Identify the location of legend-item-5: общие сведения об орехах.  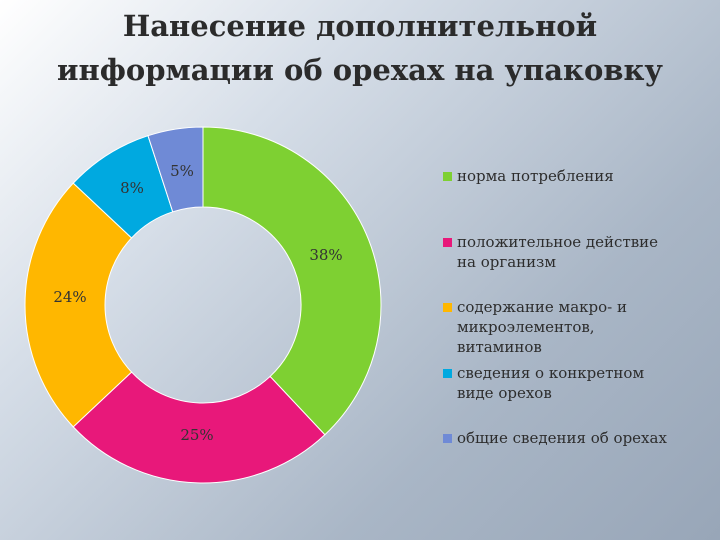
(555, 438).